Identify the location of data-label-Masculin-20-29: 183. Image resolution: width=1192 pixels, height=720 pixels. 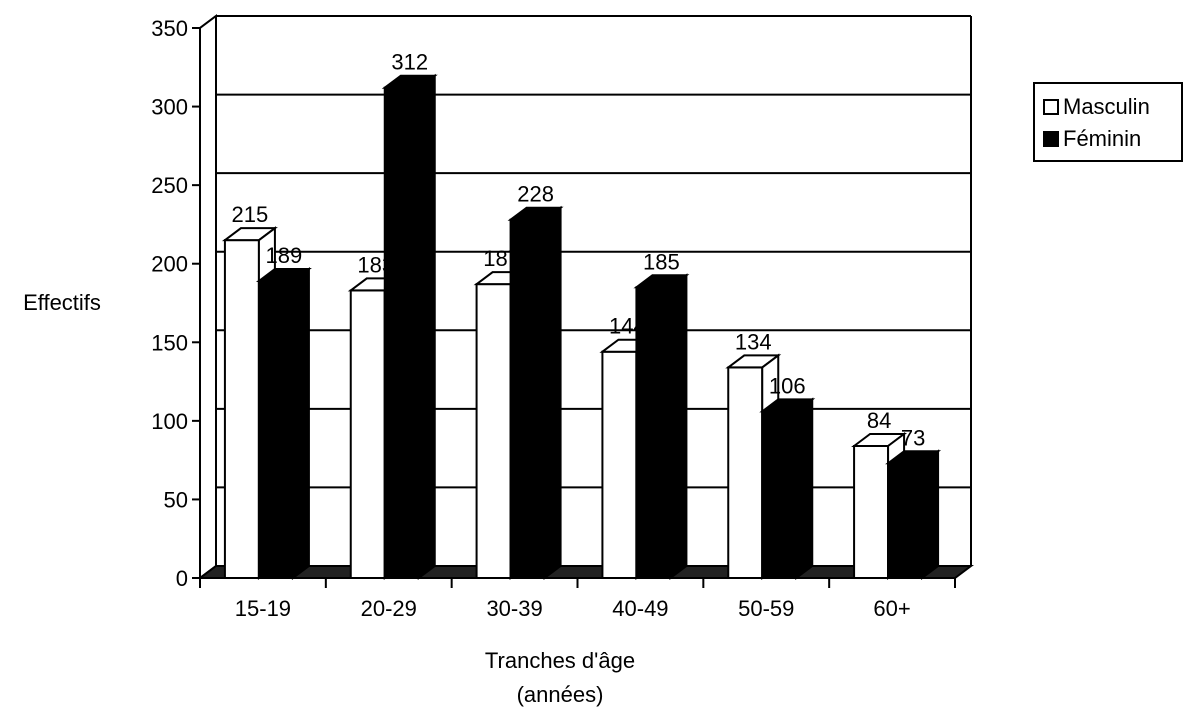
(375, 264).